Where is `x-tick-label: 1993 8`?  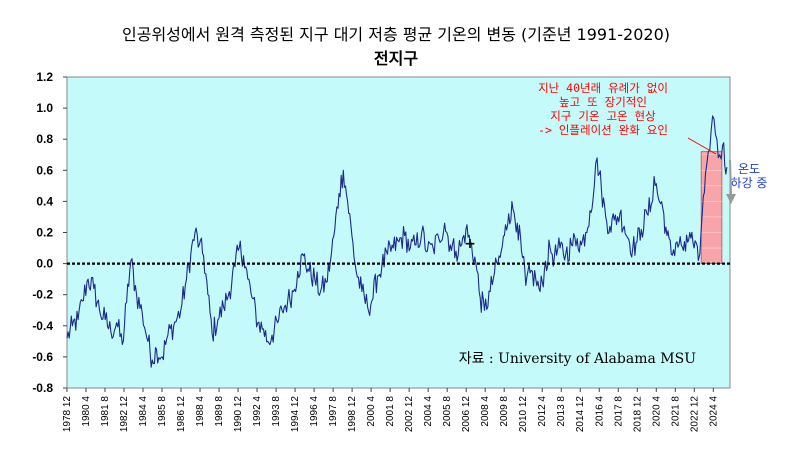
x-tick-label: 1993 8 is located at coordinates (276, 411).